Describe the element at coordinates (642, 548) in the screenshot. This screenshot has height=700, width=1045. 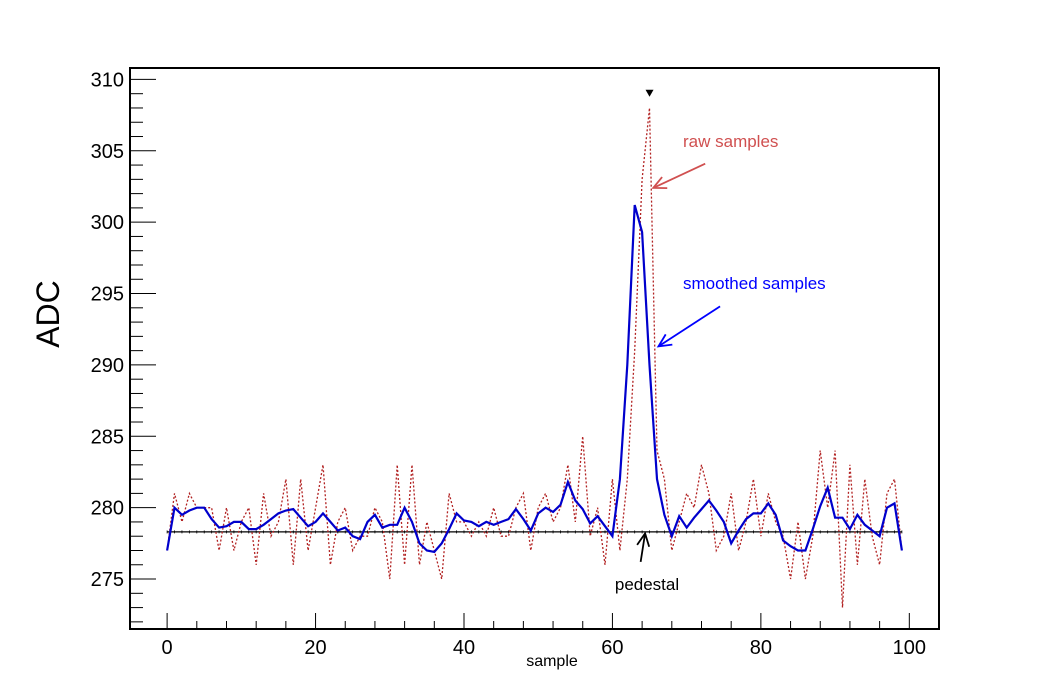
I see `annotation-arrow-pedestal` at that location.